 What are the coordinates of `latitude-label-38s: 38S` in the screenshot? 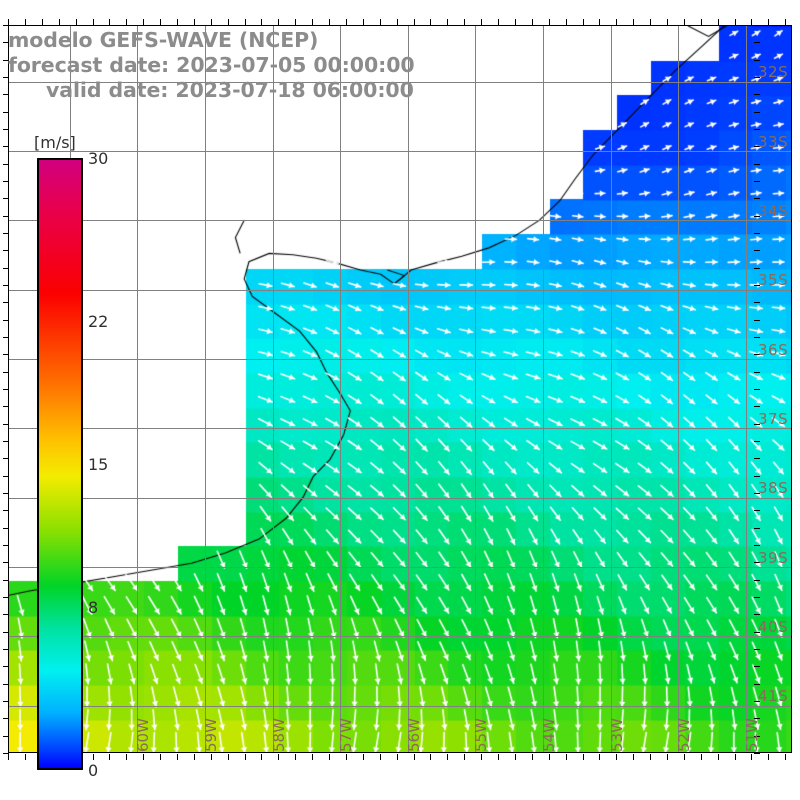 It's located at (773, 488).